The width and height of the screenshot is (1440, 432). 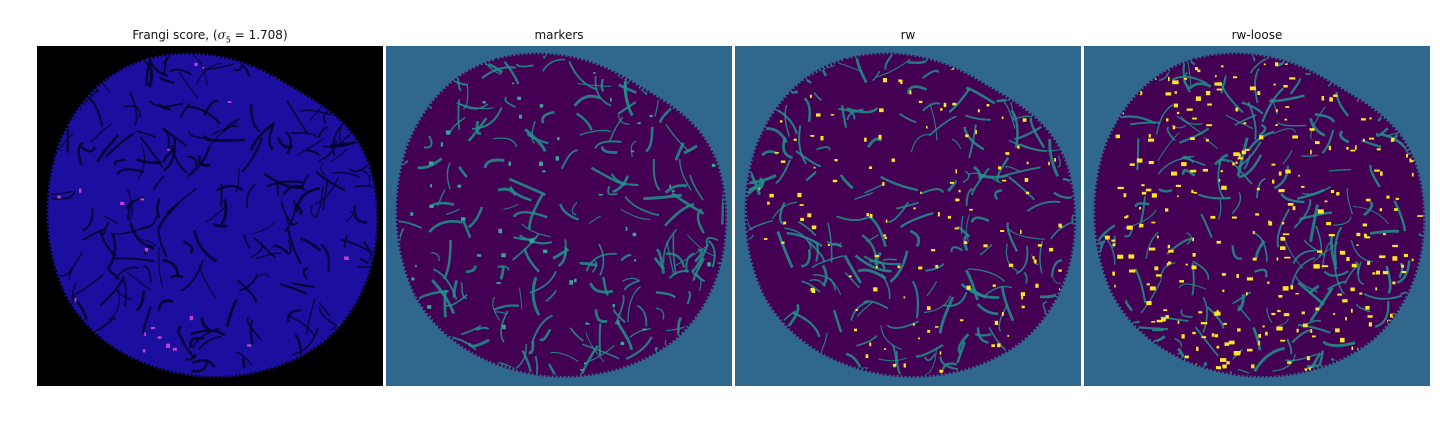 I want to click on rw-title: rw, so click(x=908, y=35).